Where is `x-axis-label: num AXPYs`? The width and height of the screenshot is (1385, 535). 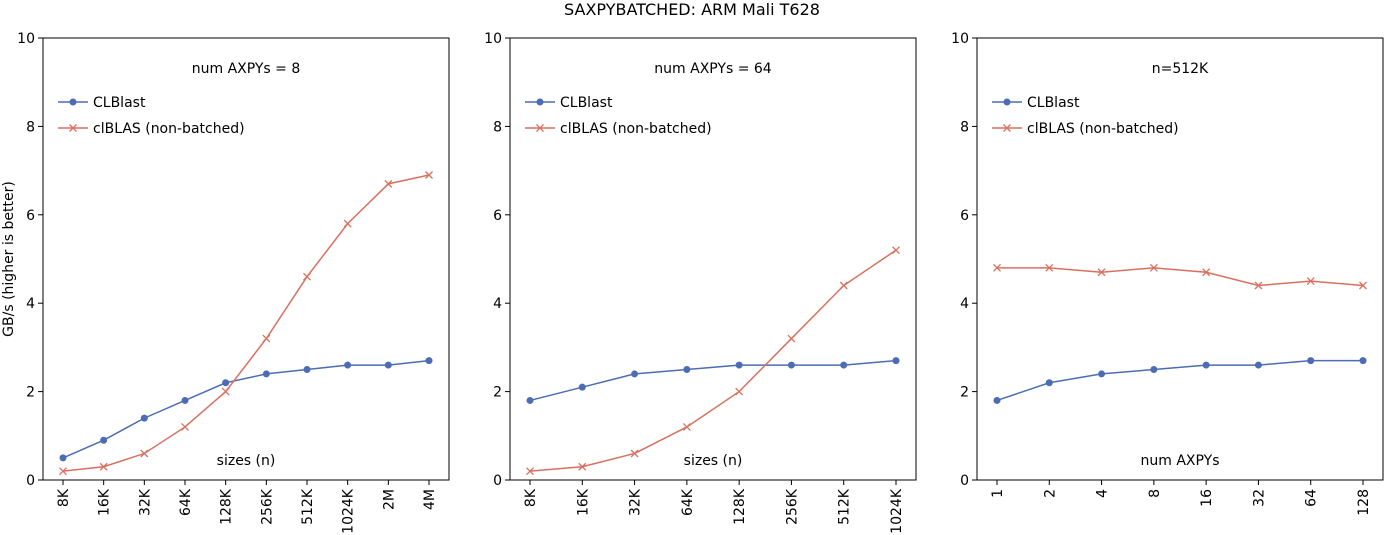 x-axis-label: num AXPYs is located at coordinates (1180, 461).